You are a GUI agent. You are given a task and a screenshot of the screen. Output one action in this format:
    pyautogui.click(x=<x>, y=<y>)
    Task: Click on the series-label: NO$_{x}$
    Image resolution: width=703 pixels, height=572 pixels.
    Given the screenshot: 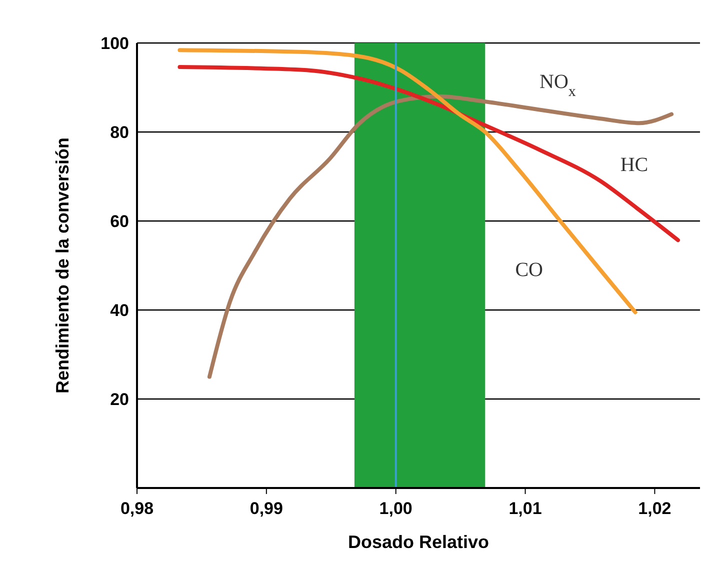 What is the action you would take?
    pyautogui.click(x=558, y=85)
    